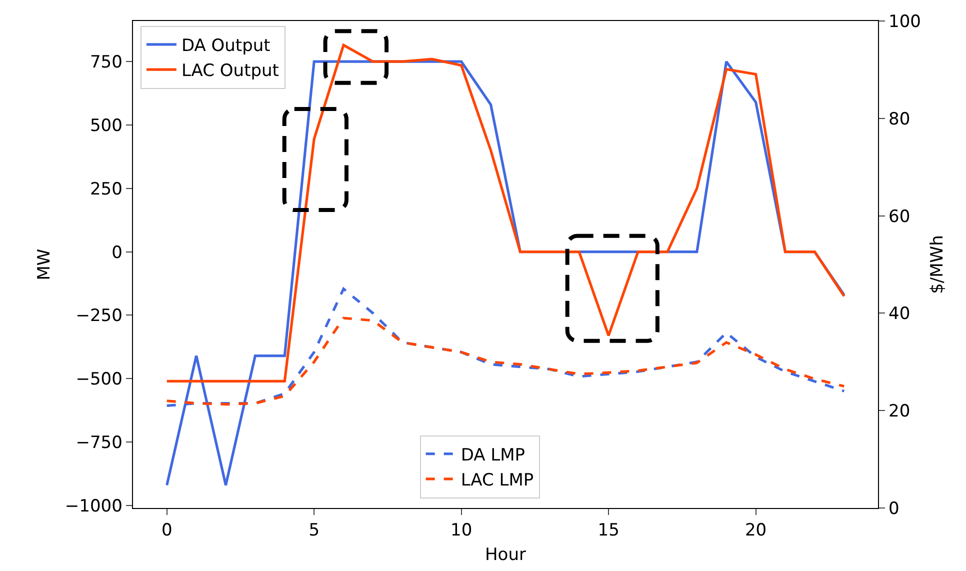  Describe the element at coordinates (99, 380) in the screenshot. I see `y-tick-label: −500` at that location.